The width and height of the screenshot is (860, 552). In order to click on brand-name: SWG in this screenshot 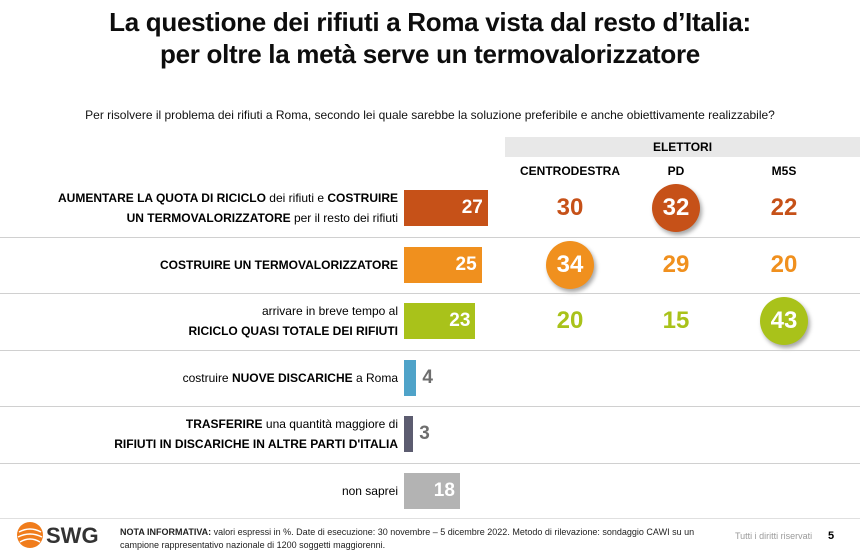, I will do `click(72, 535)`.